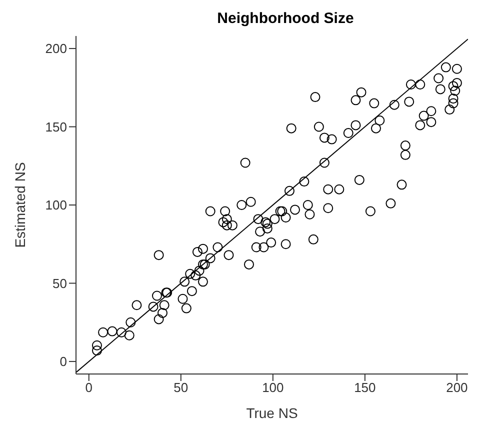  What do you see at coordinates (56, 126) in the screenshot?
I see `y-tick-label: 150` at bounding box center [56, 126].